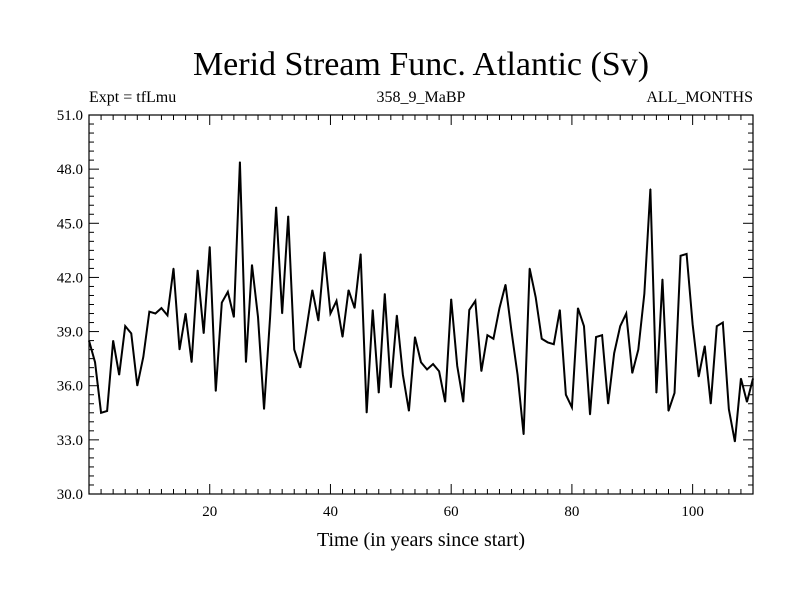  What do you see at coordinates (70, 278) in the screenshot?
I see `y-tick-label: 42.0` at bounding box center [70, 278].